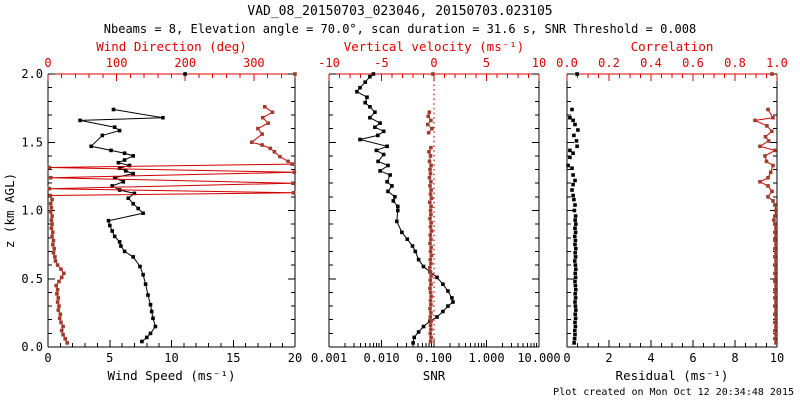 This screenshot has height=400, width=800. What do you see at coordinates (405, 208) in the screenshot?
I see `snr-series` at bounding box center [405, 208].